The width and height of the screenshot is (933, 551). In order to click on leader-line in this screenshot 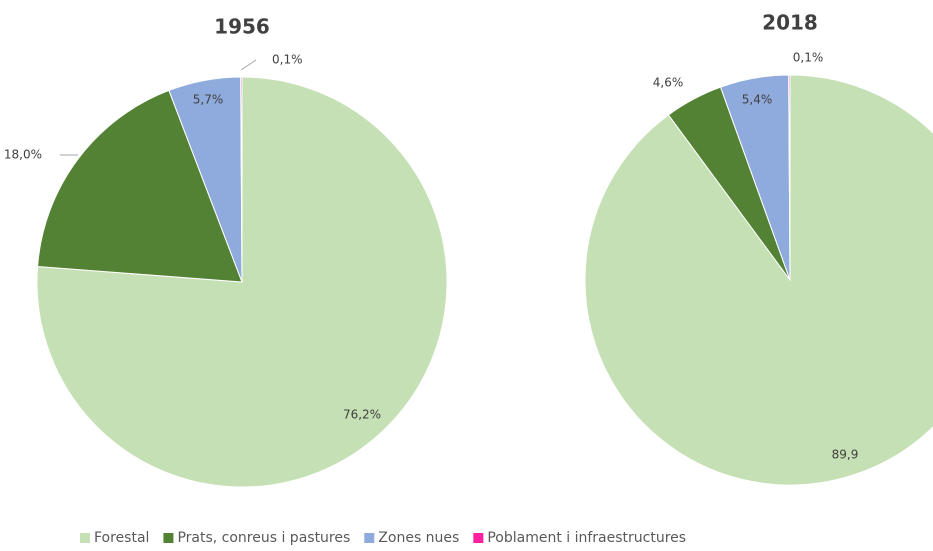, I will do `click(248, 65)`.